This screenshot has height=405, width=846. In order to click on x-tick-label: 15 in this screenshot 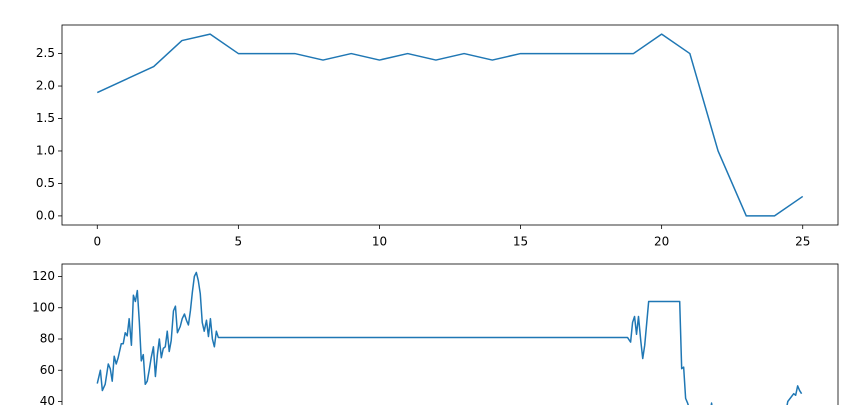, I will do `click(520, 242)`.